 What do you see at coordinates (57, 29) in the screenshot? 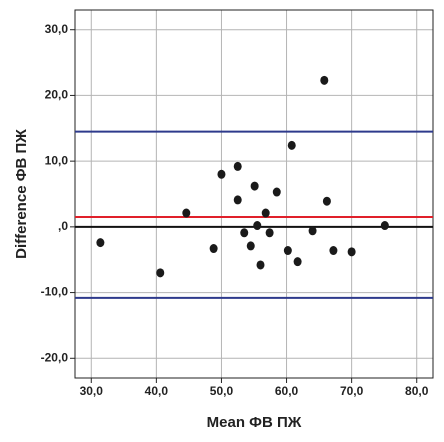
I see `y-tick-label: 30,0` at bounding box center [57, 29].